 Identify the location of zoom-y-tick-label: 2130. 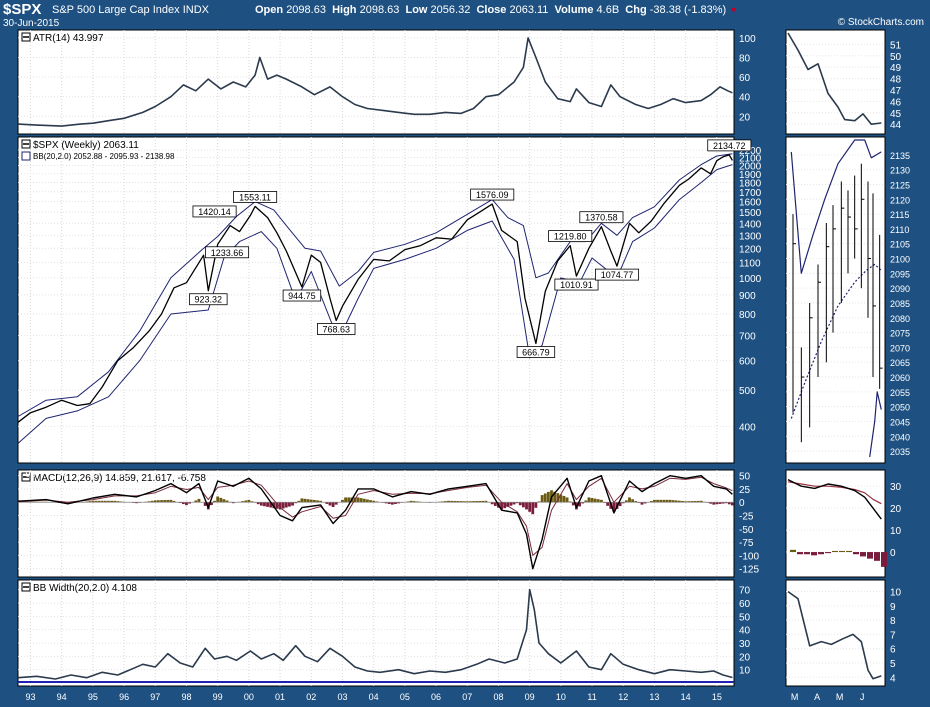
(900, 171).